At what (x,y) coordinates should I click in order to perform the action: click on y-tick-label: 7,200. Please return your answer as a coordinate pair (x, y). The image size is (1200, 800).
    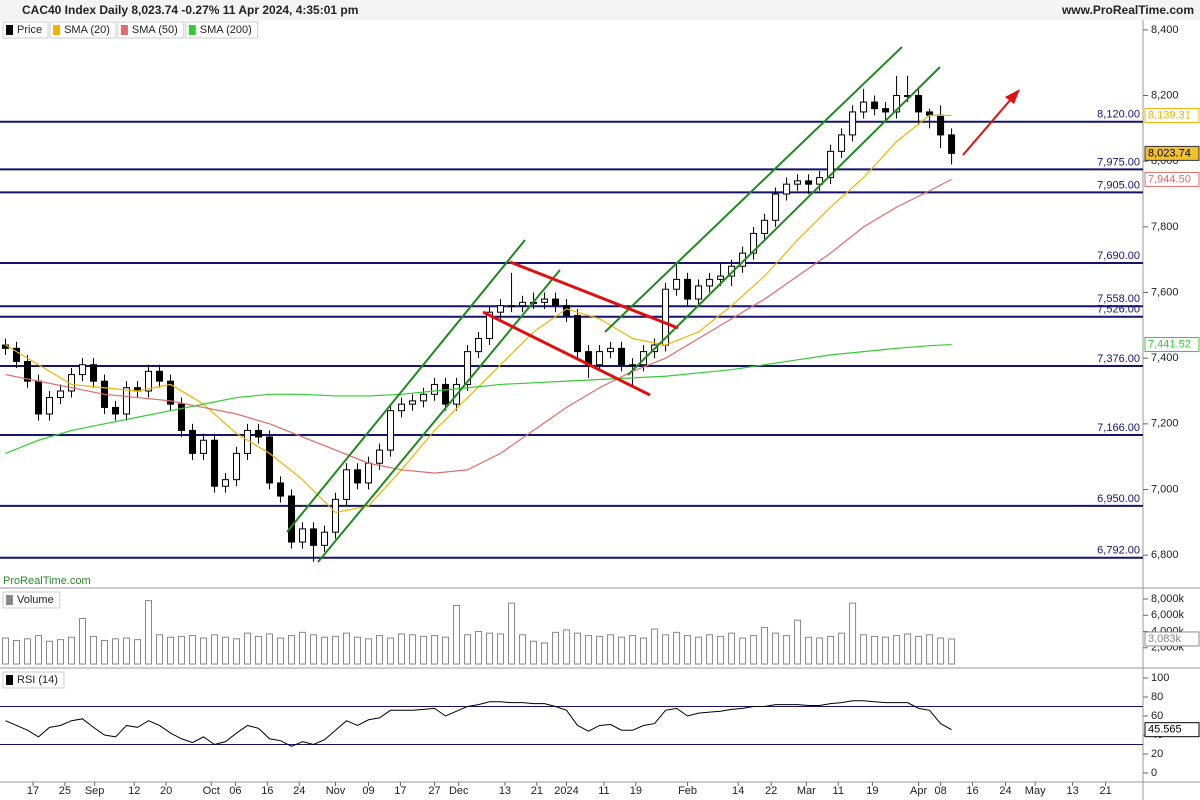
    Looking at the image, I should click on (1165, 424).